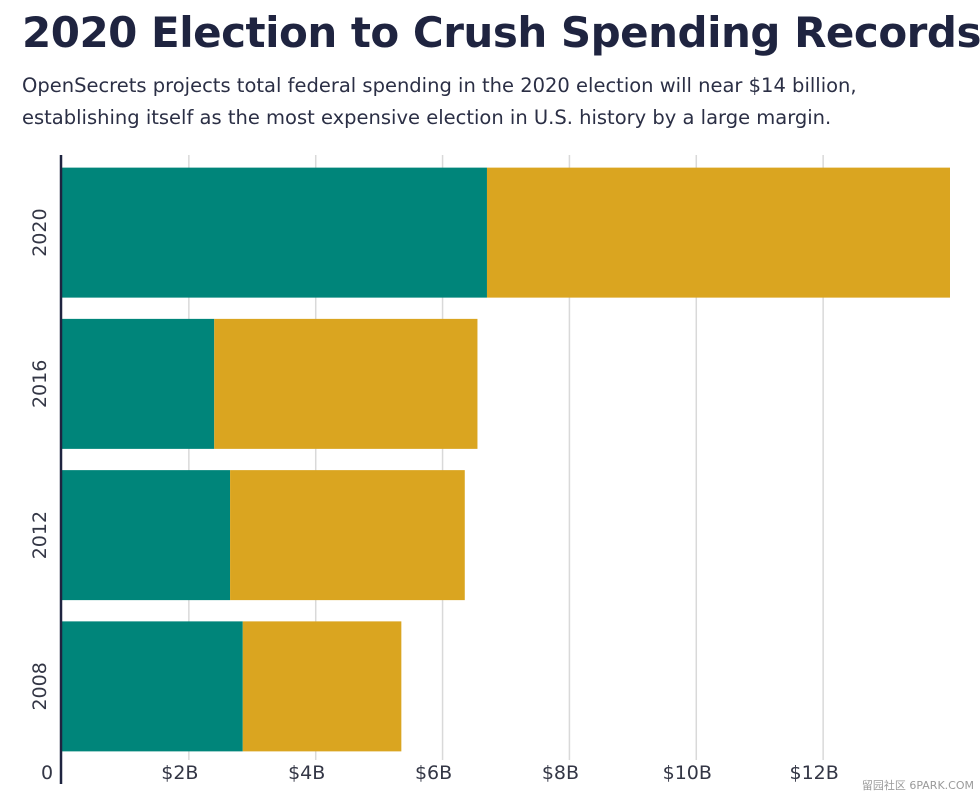 This screenshot has width=980, height=794. Describe the element at coordinates (40, 232) in the screenshot. I see `y-label-2020: 2020` at that location.